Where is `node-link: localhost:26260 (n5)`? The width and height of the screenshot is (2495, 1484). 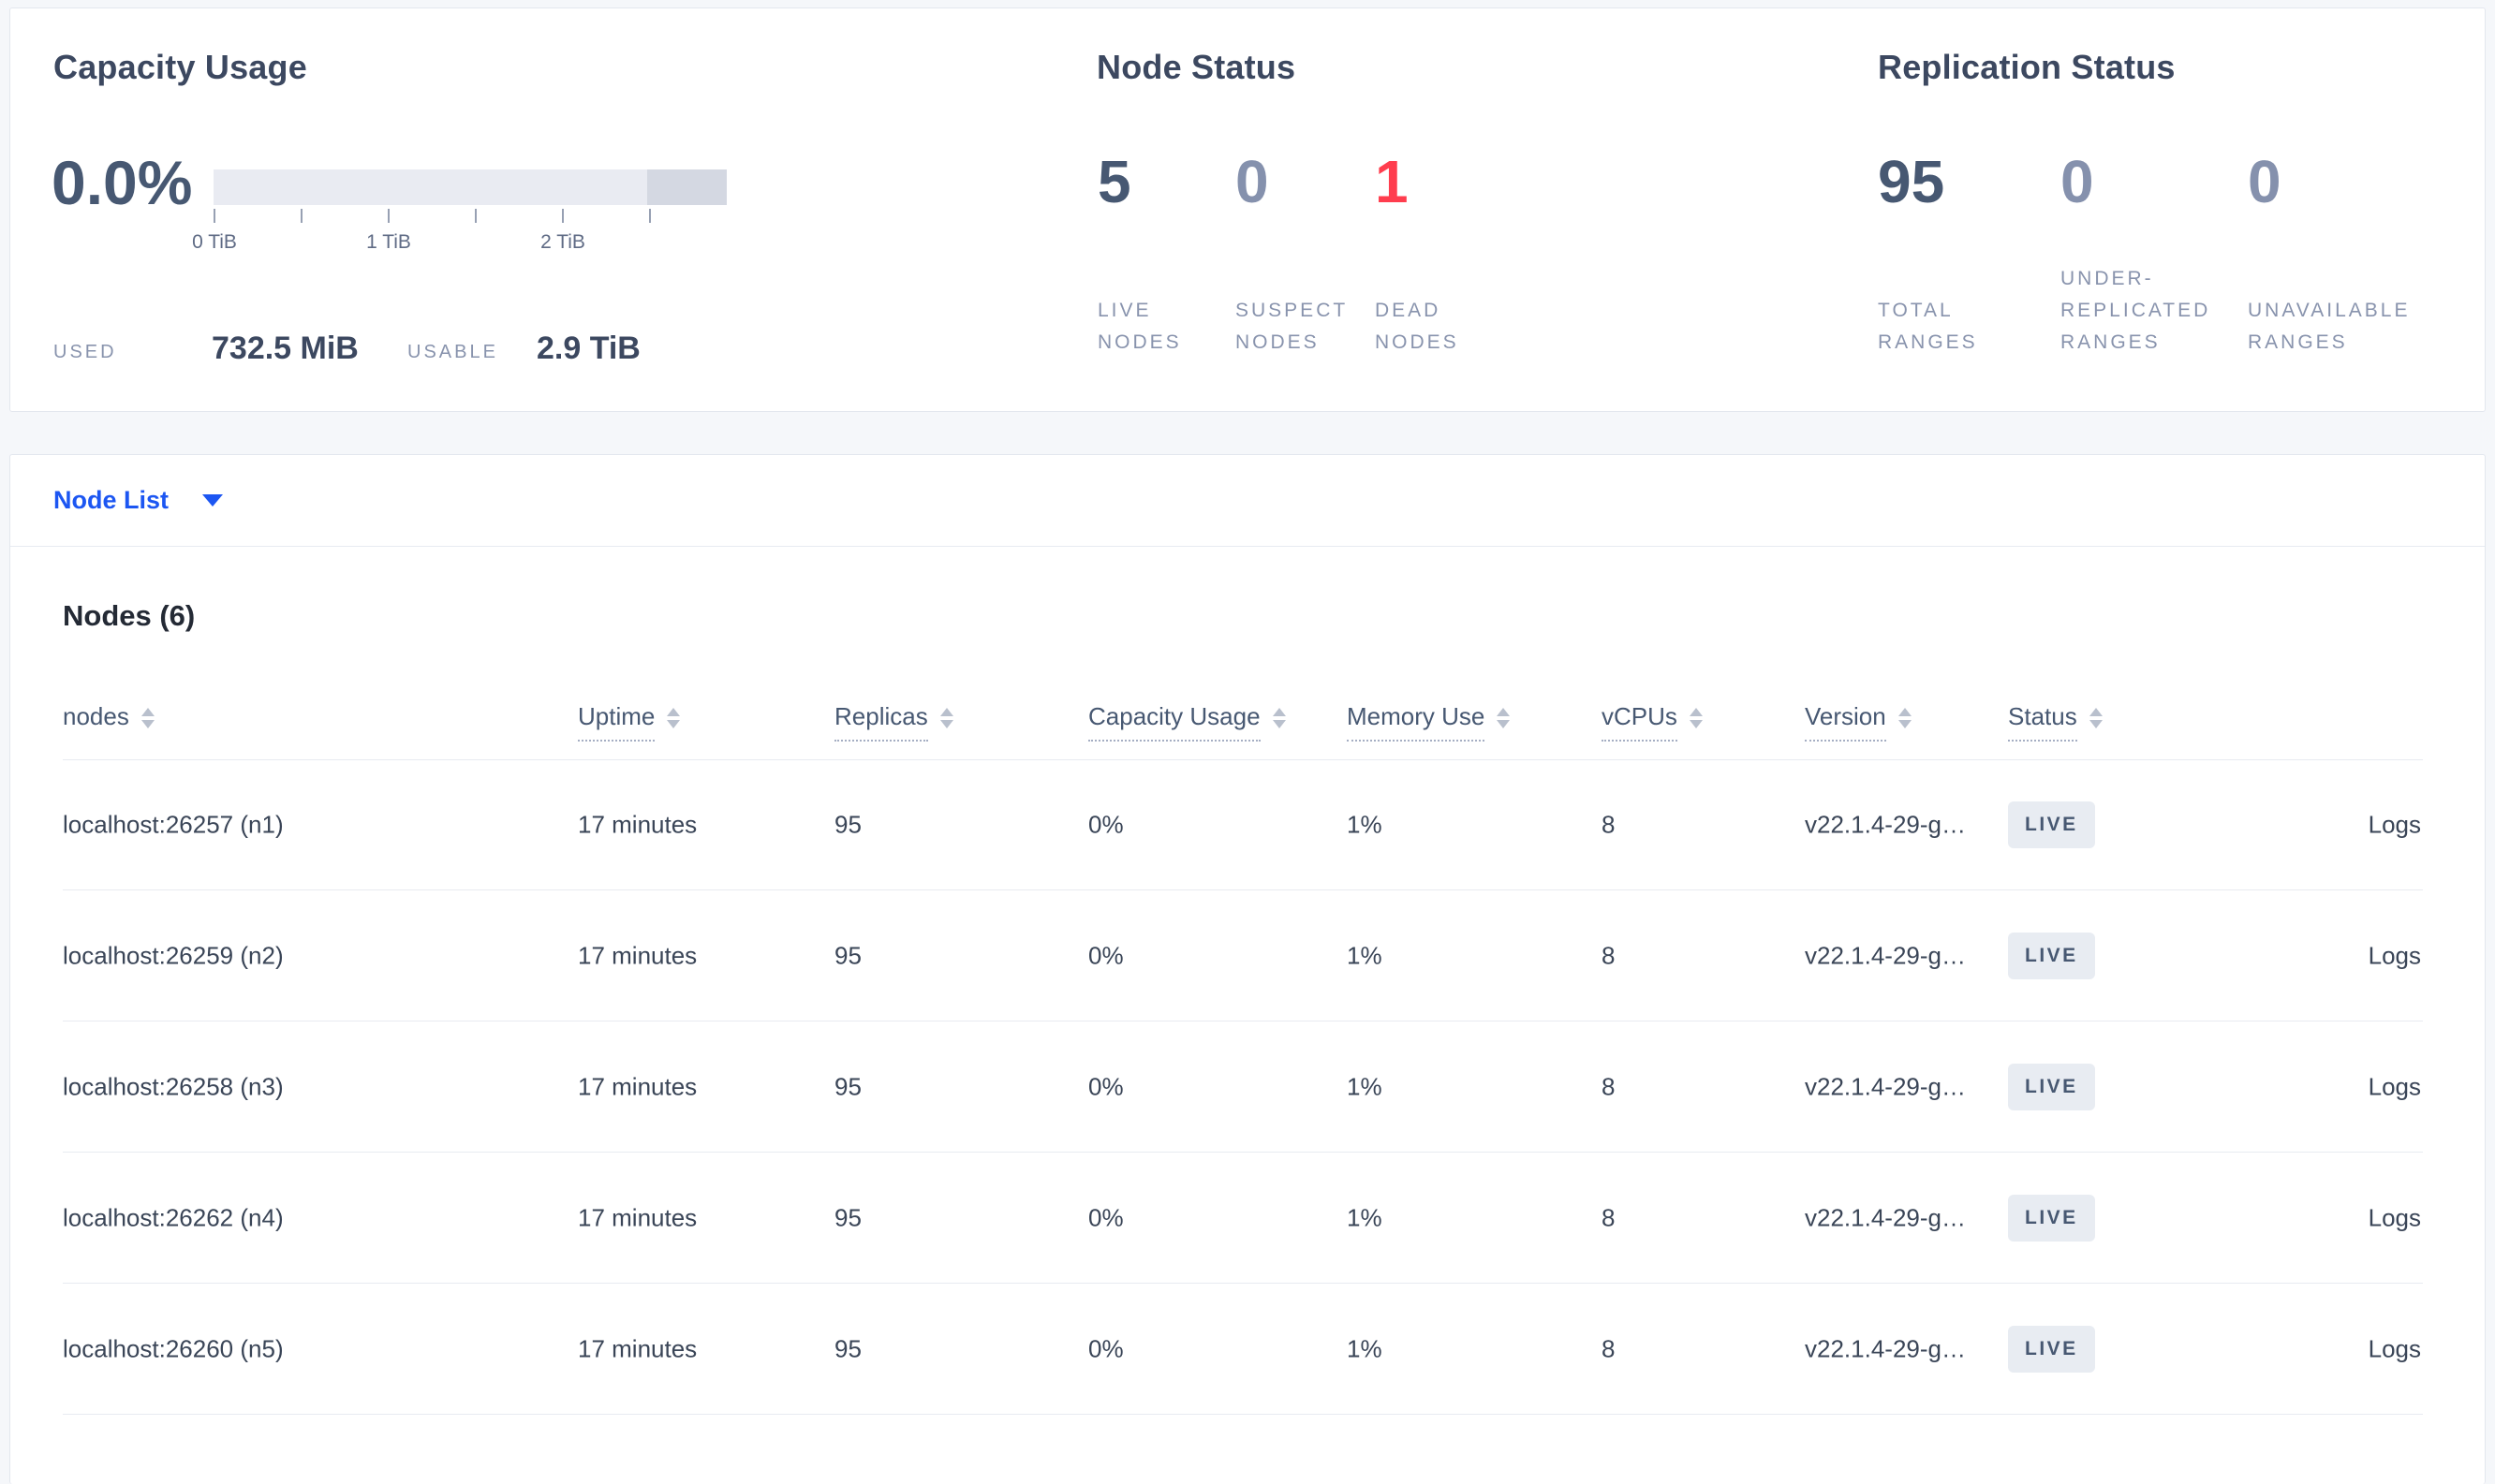 node-link: localhost:26260 (n5) is located at coordinates (174, 1348).